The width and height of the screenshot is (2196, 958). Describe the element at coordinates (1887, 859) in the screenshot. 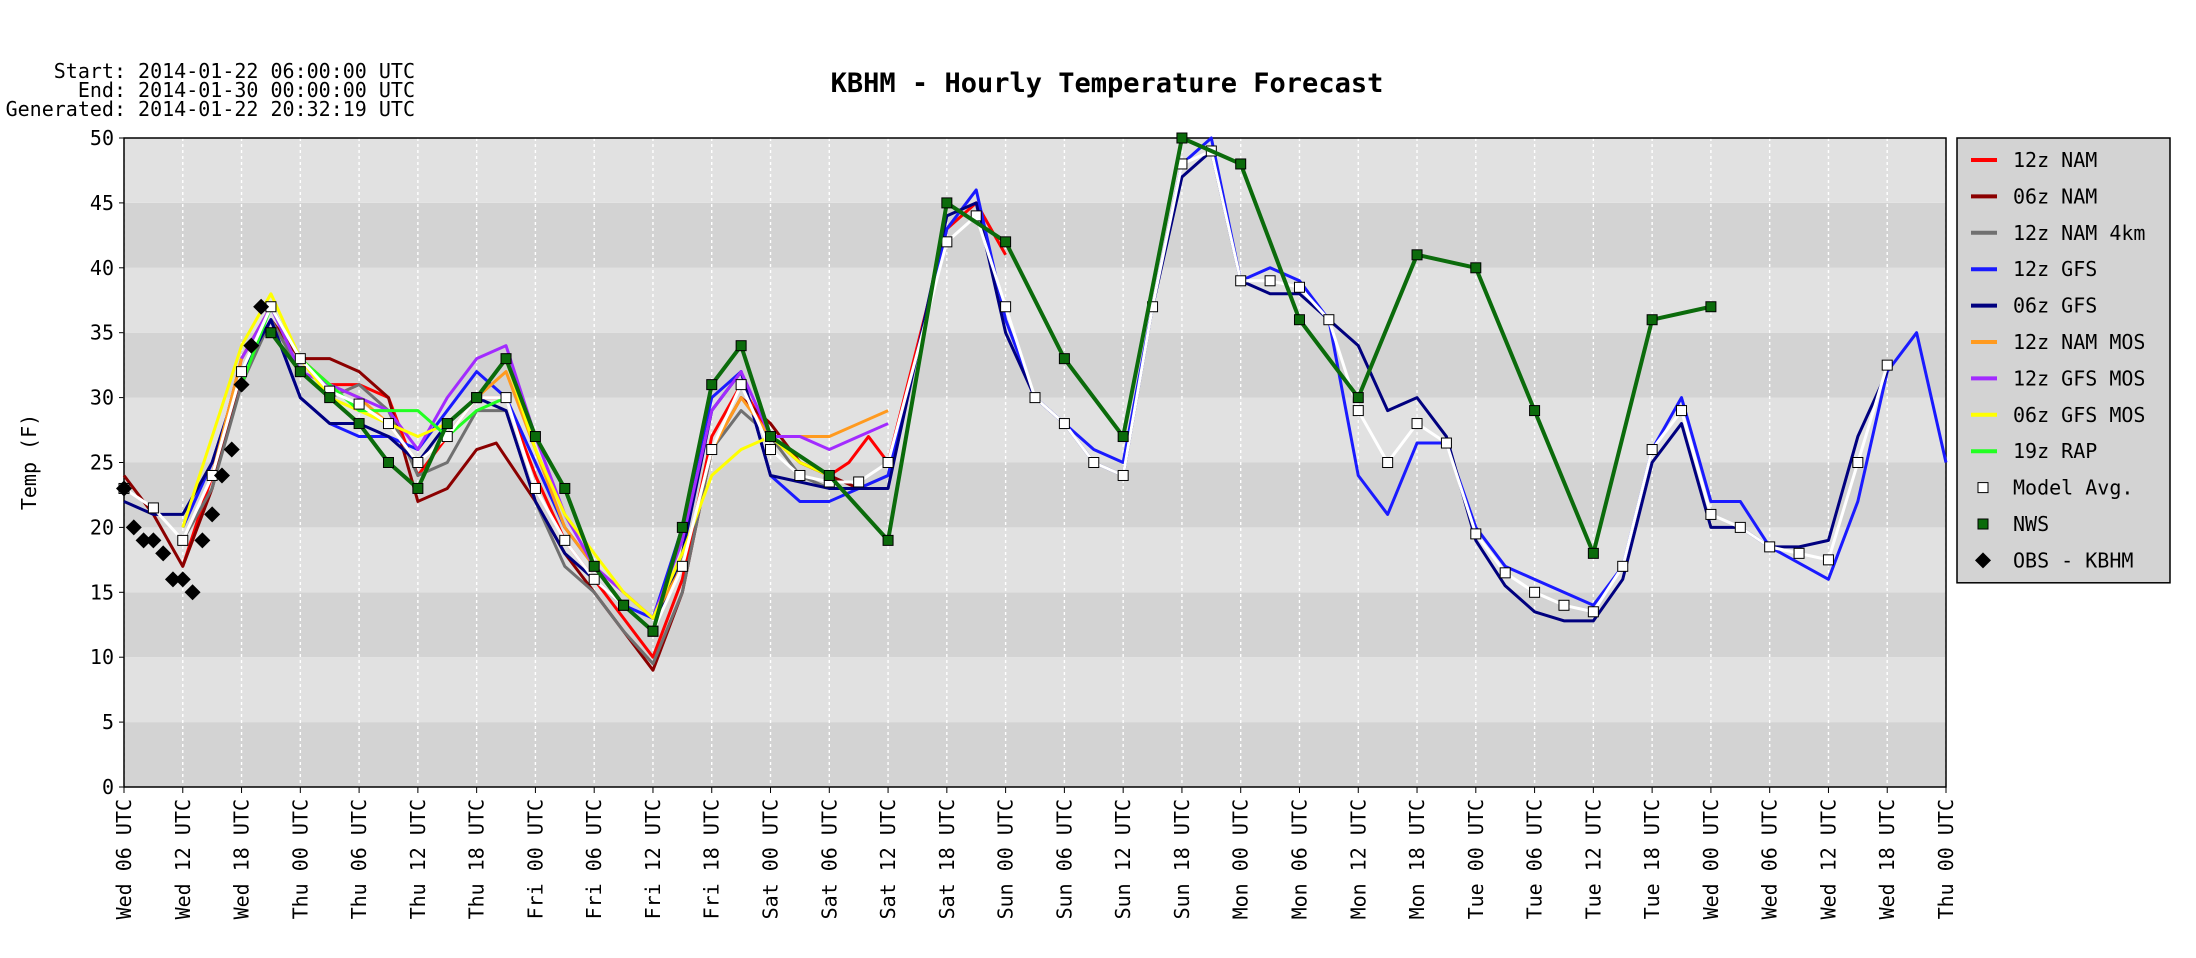

I see `x-tick-label: Wed 18 UTC` at that location.